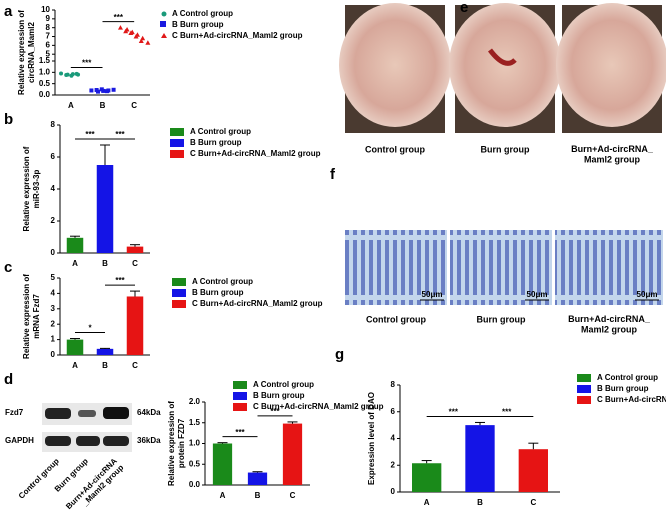 Image resolution: width=666 pixels, height=513 pixels. I want to click on y-tick-label: 1, so click(53, 339).